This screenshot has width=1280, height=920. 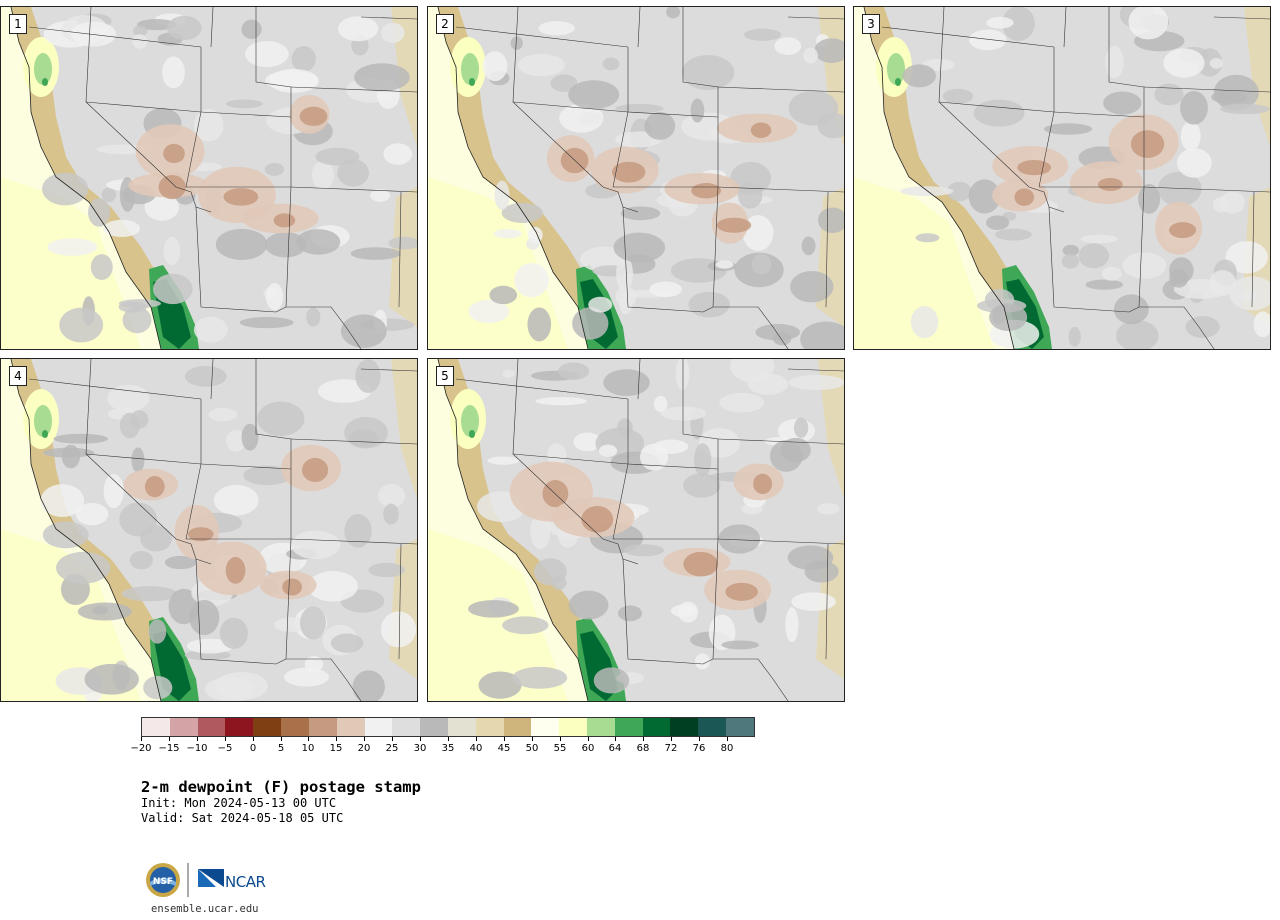 I want to click on panel-number-label: 4, so click(x=18, y=376).